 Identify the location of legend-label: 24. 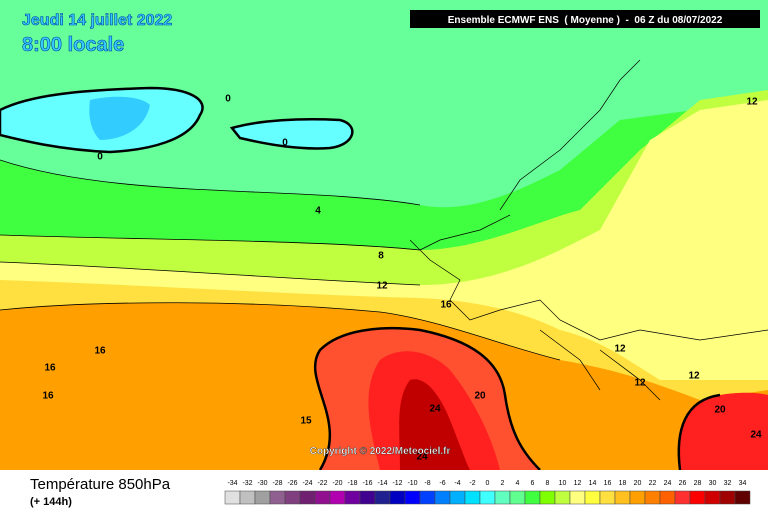
(668, 483).